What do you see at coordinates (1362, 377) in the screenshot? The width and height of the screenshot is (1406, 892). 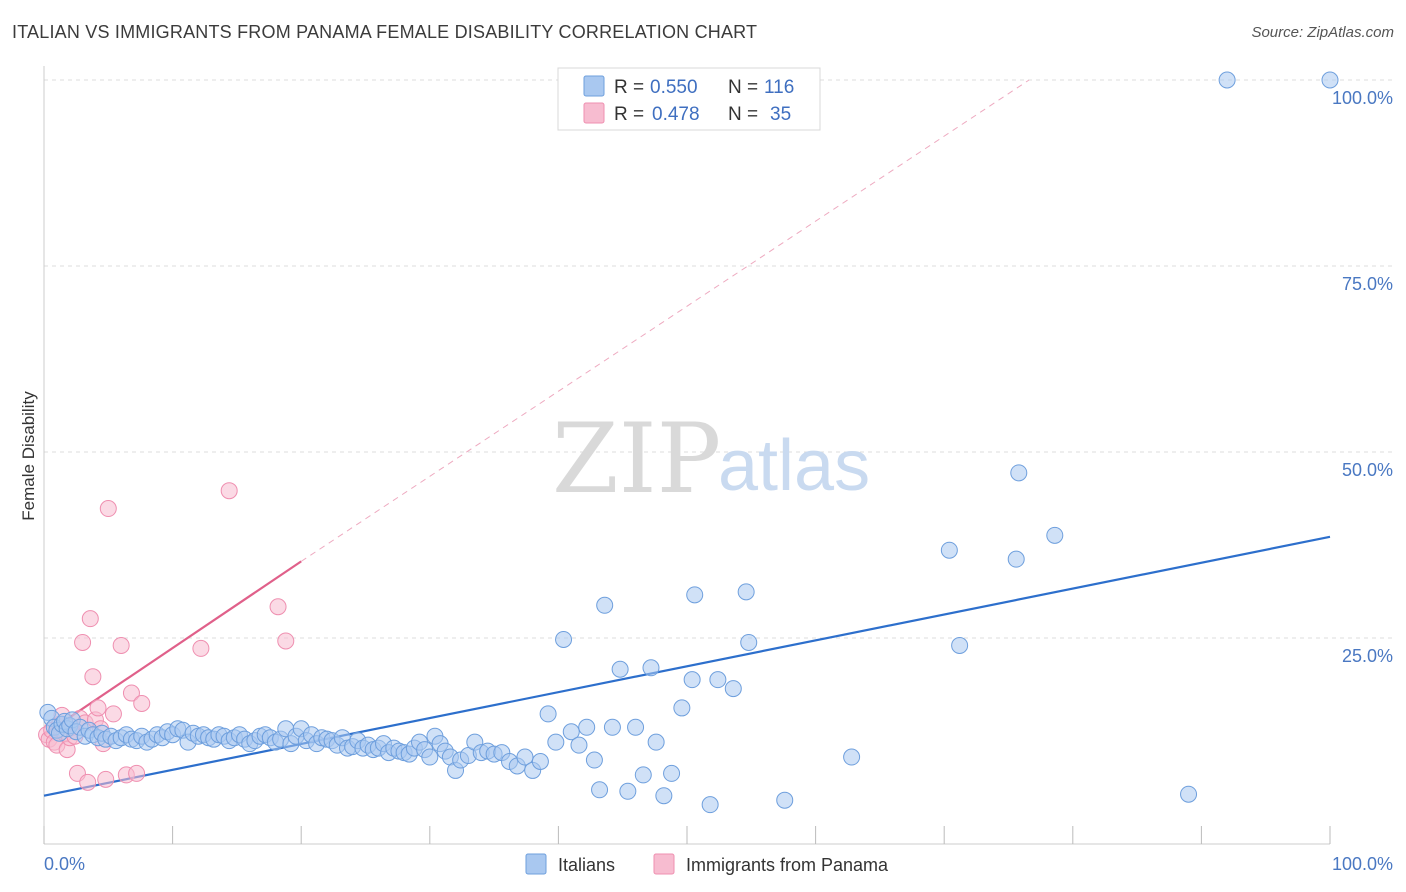 I see `y-tick-labels: 25.0% 50.0% 75.0% 100.0%` at bounding box center [1362, 377].